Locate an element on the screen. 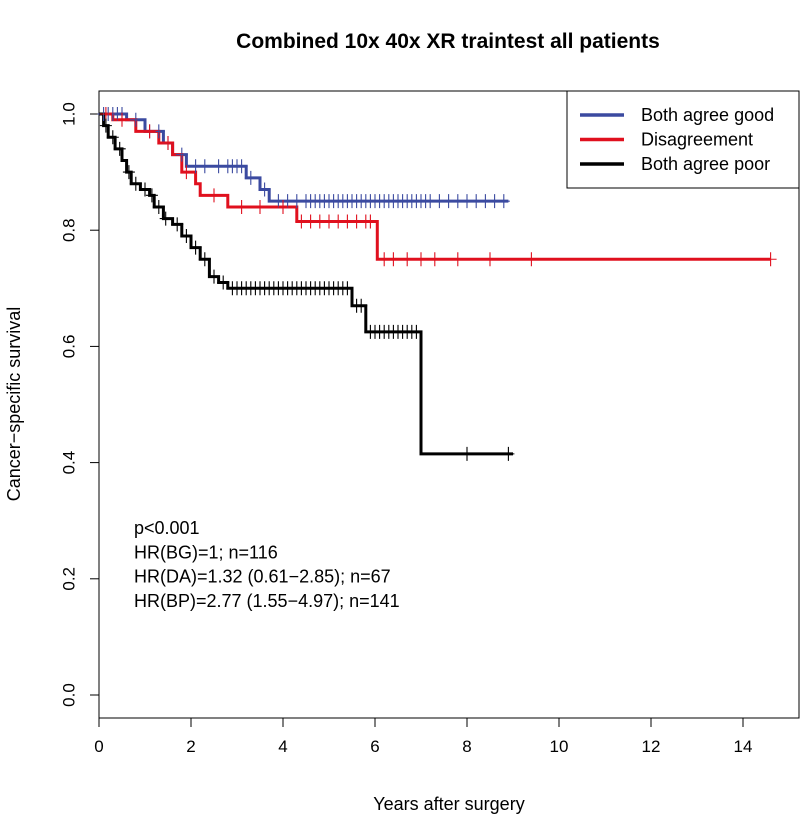  legend-label: Both agree good is located at coordinates (707, 115).